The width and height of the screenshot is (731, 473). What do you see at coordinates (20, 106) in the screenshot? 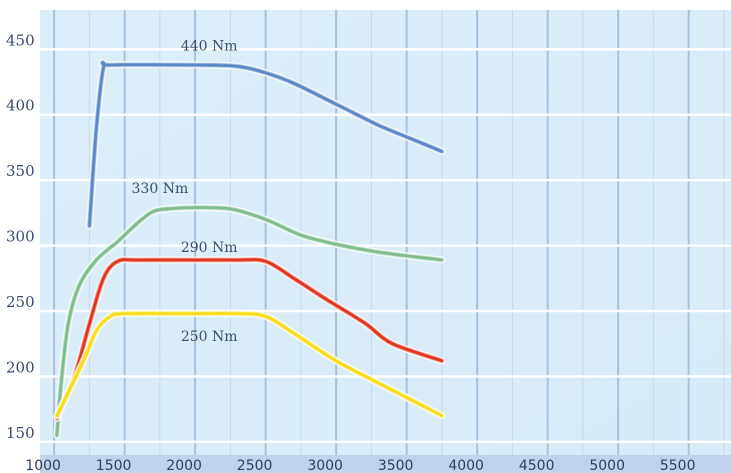
I see `y-tick-label: 400` at bounding box center [20, 106].